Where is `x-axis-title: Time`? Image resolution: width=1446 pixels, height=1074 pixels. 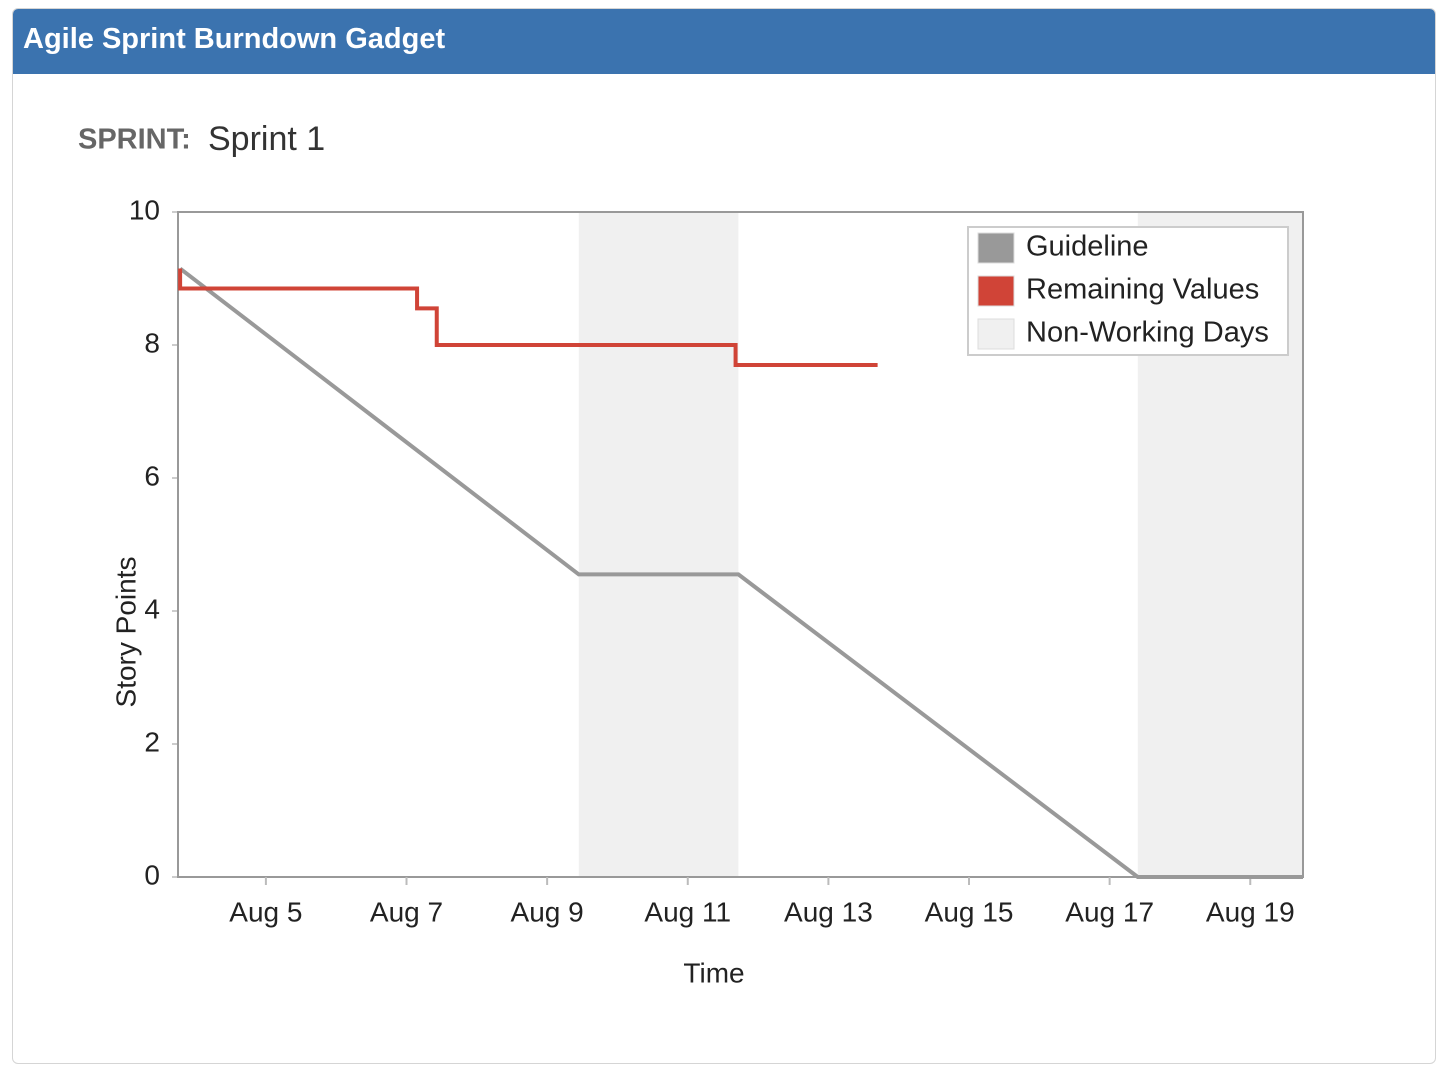
x-axis-title: Time is located at coordinates (713, 972).